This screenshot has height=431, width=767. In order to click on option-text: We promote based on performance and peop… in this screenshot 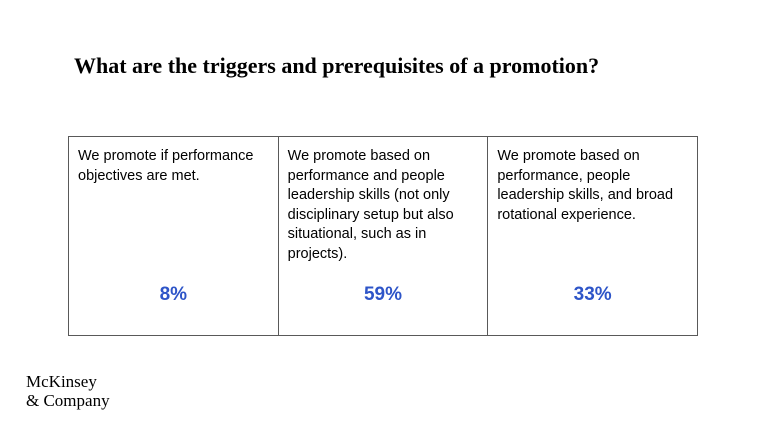, I will do `click(370, 205)`.